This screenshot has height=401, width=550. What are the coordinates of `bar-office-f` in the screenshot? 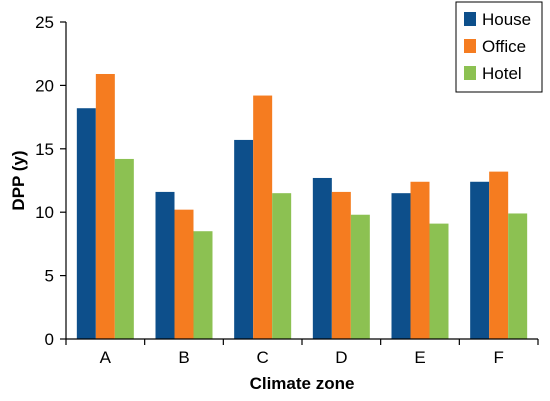 It's located at (499, 255).